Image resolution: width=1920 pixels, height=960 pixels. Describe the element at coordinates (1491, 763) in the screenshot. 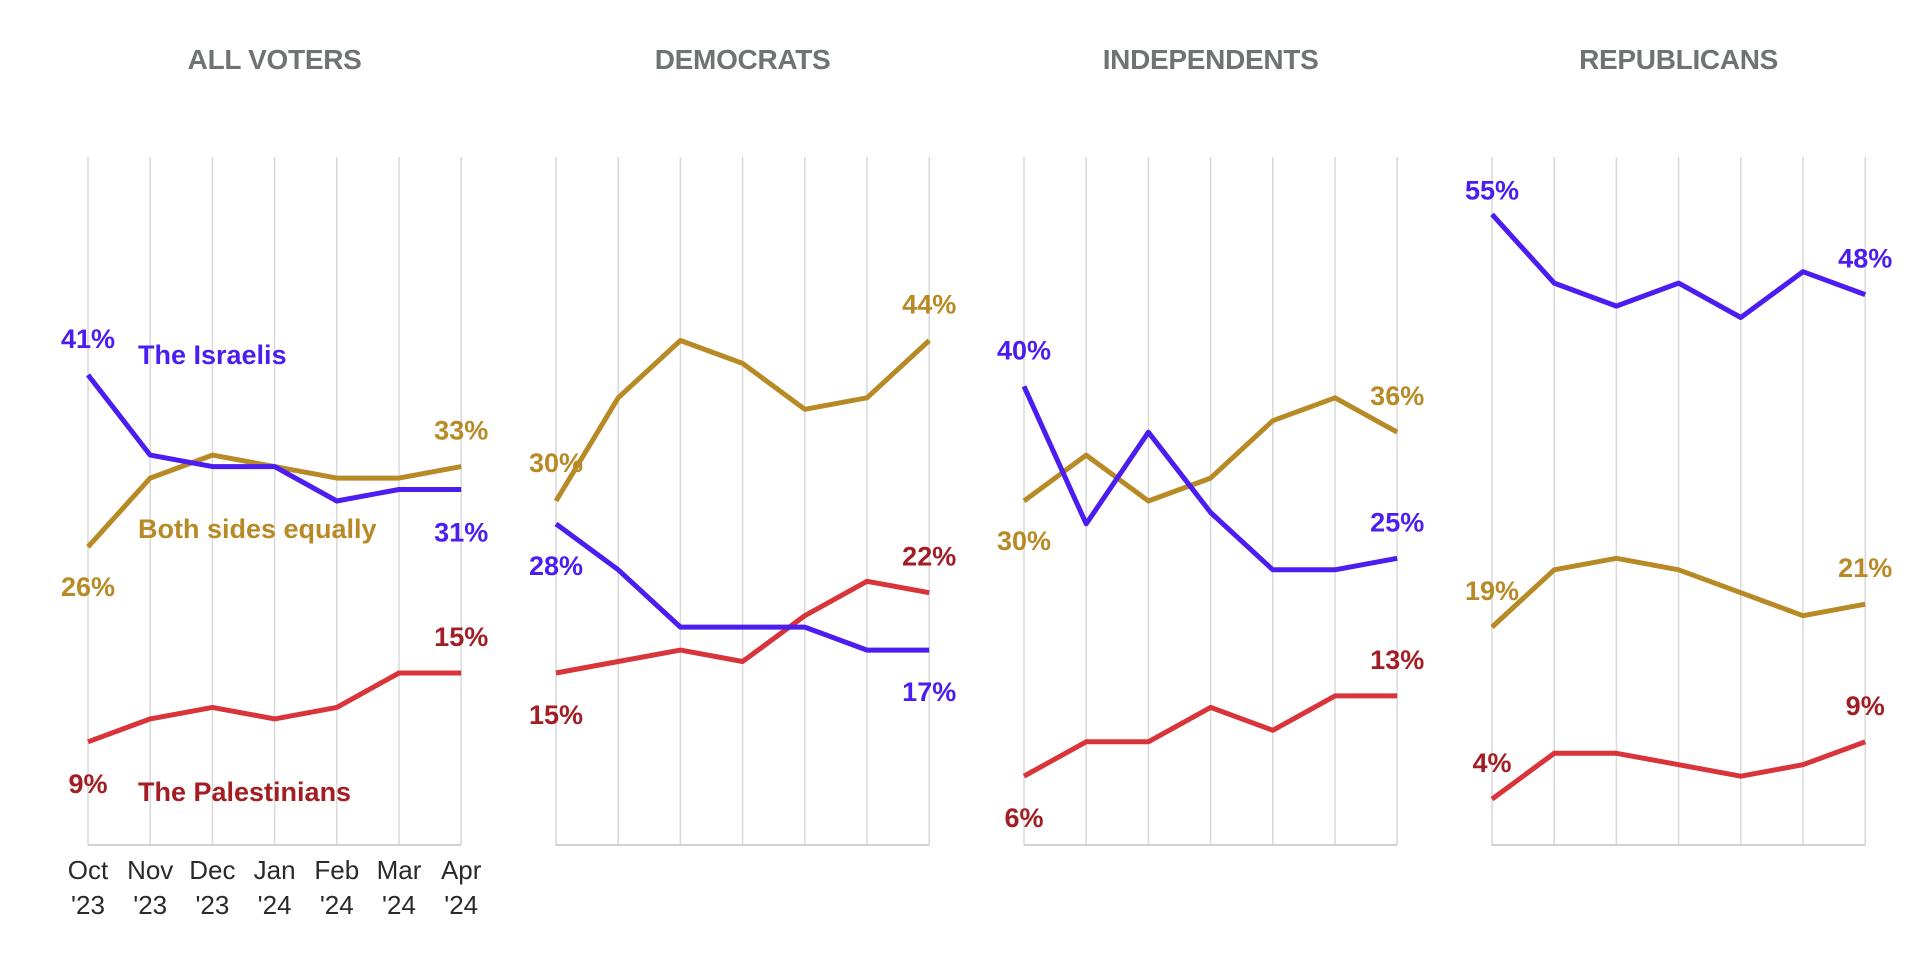

I see `value-label-start-palestinians: 4%` at that location.